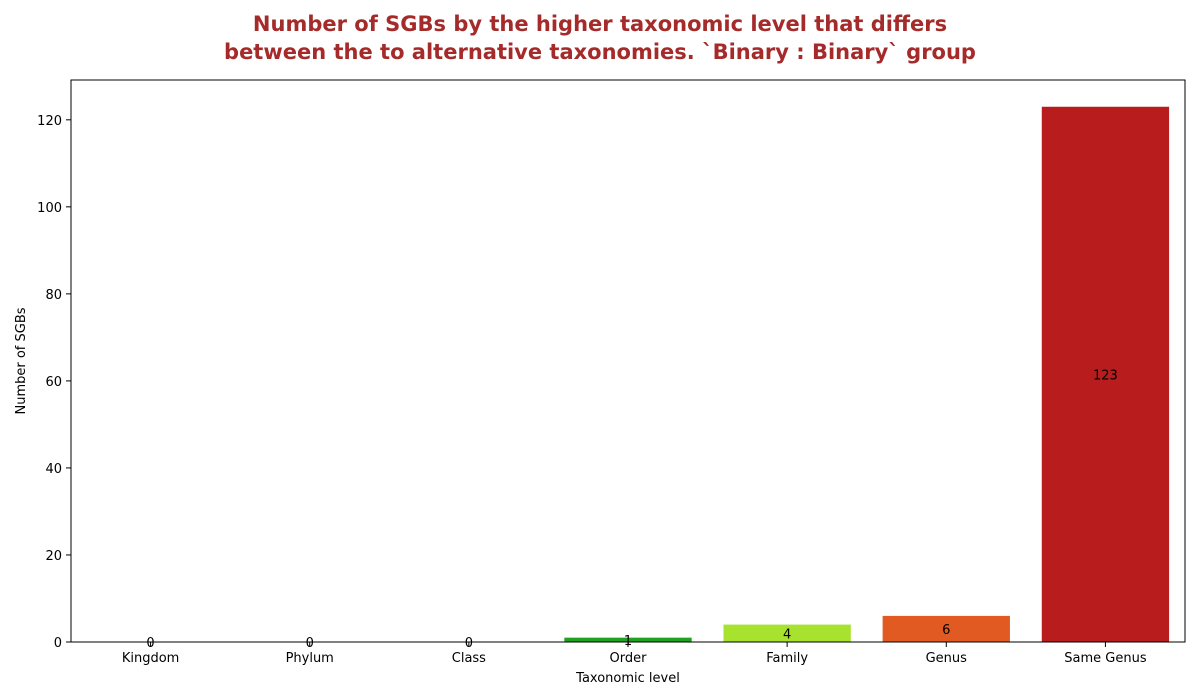 The image size is (1200, 700). What do you see at coordinates (53, 556) in the screenshot?
I see `y-tick-label-20: 20` at bounding box center [53, 556].